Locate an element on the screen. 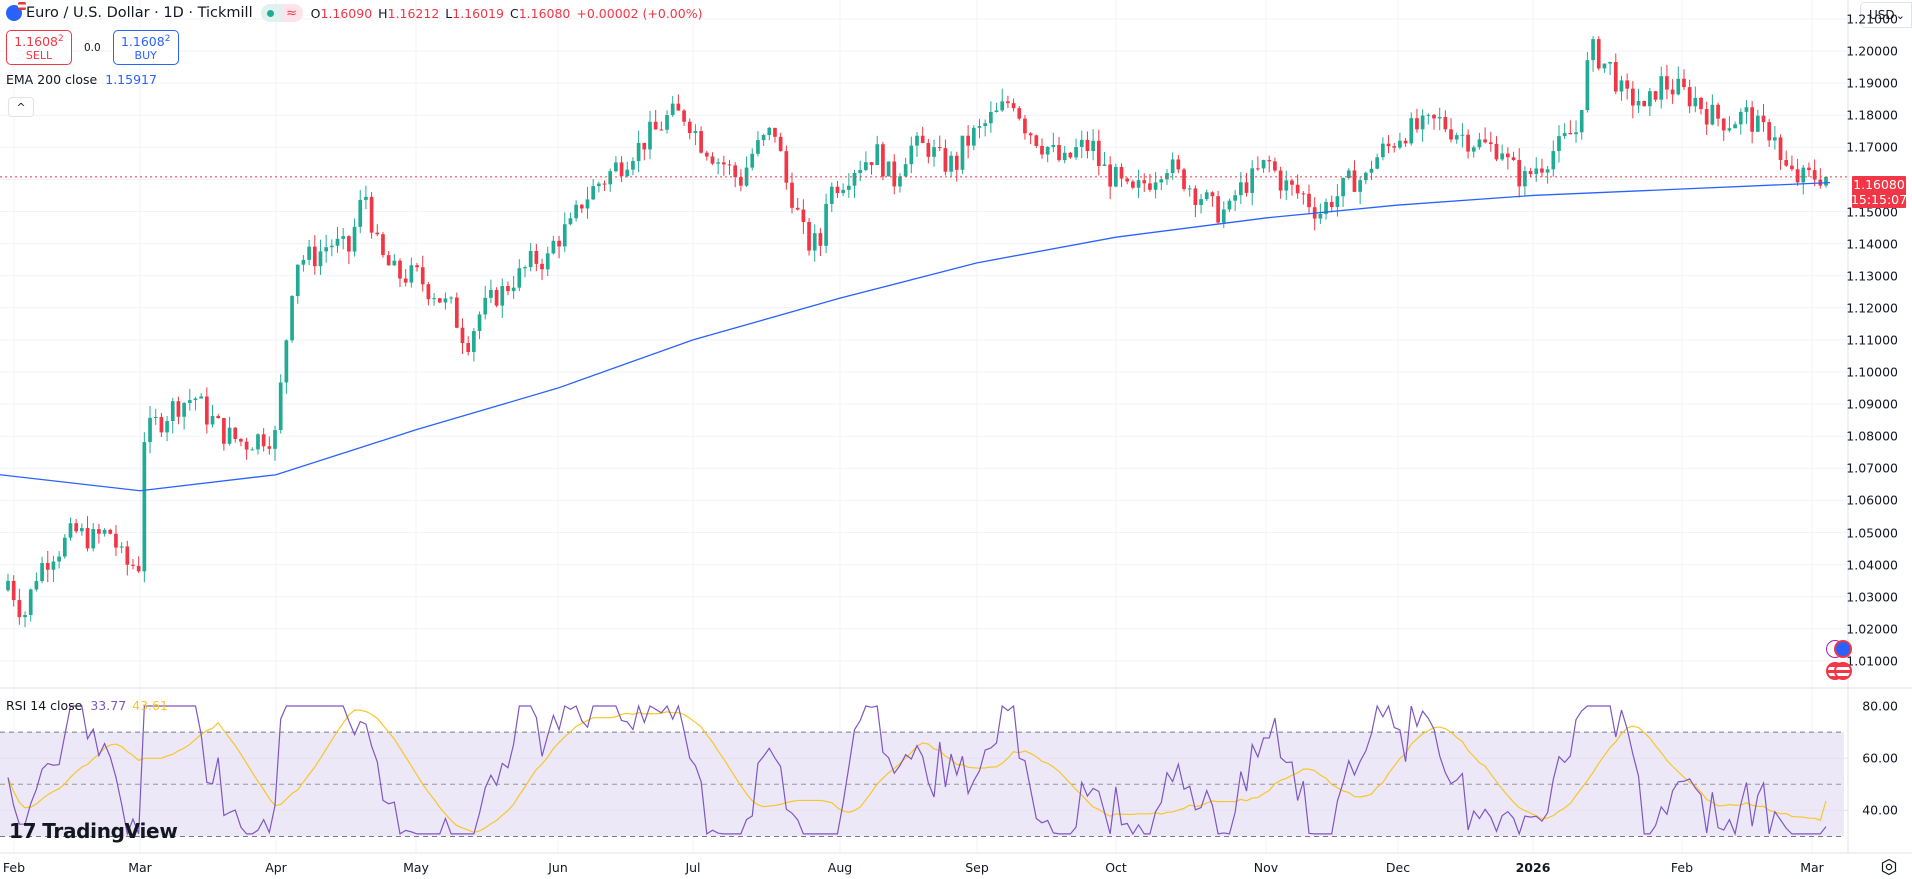  ema-value: 1.15917 is located at coordinates (131, 79).